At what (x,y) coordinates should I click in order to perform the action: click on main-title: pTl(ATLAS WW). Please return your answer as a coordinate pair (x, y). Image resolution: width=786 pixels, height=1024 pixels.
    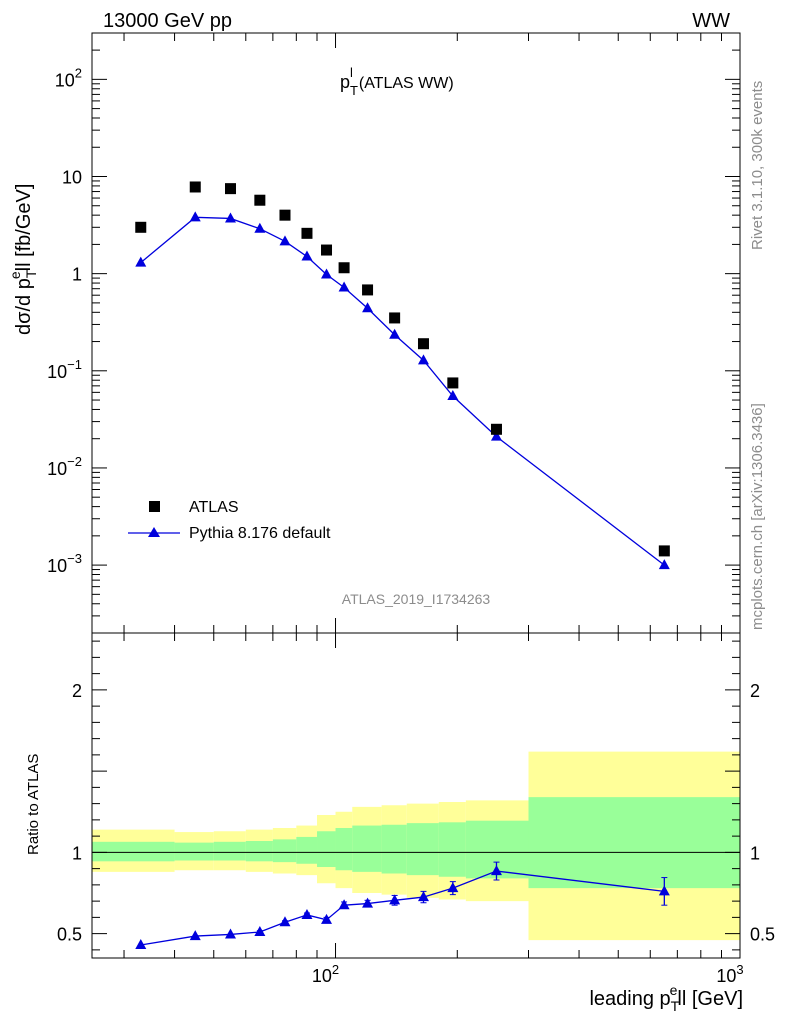
    Looking at the image, I should click on (397, 81).